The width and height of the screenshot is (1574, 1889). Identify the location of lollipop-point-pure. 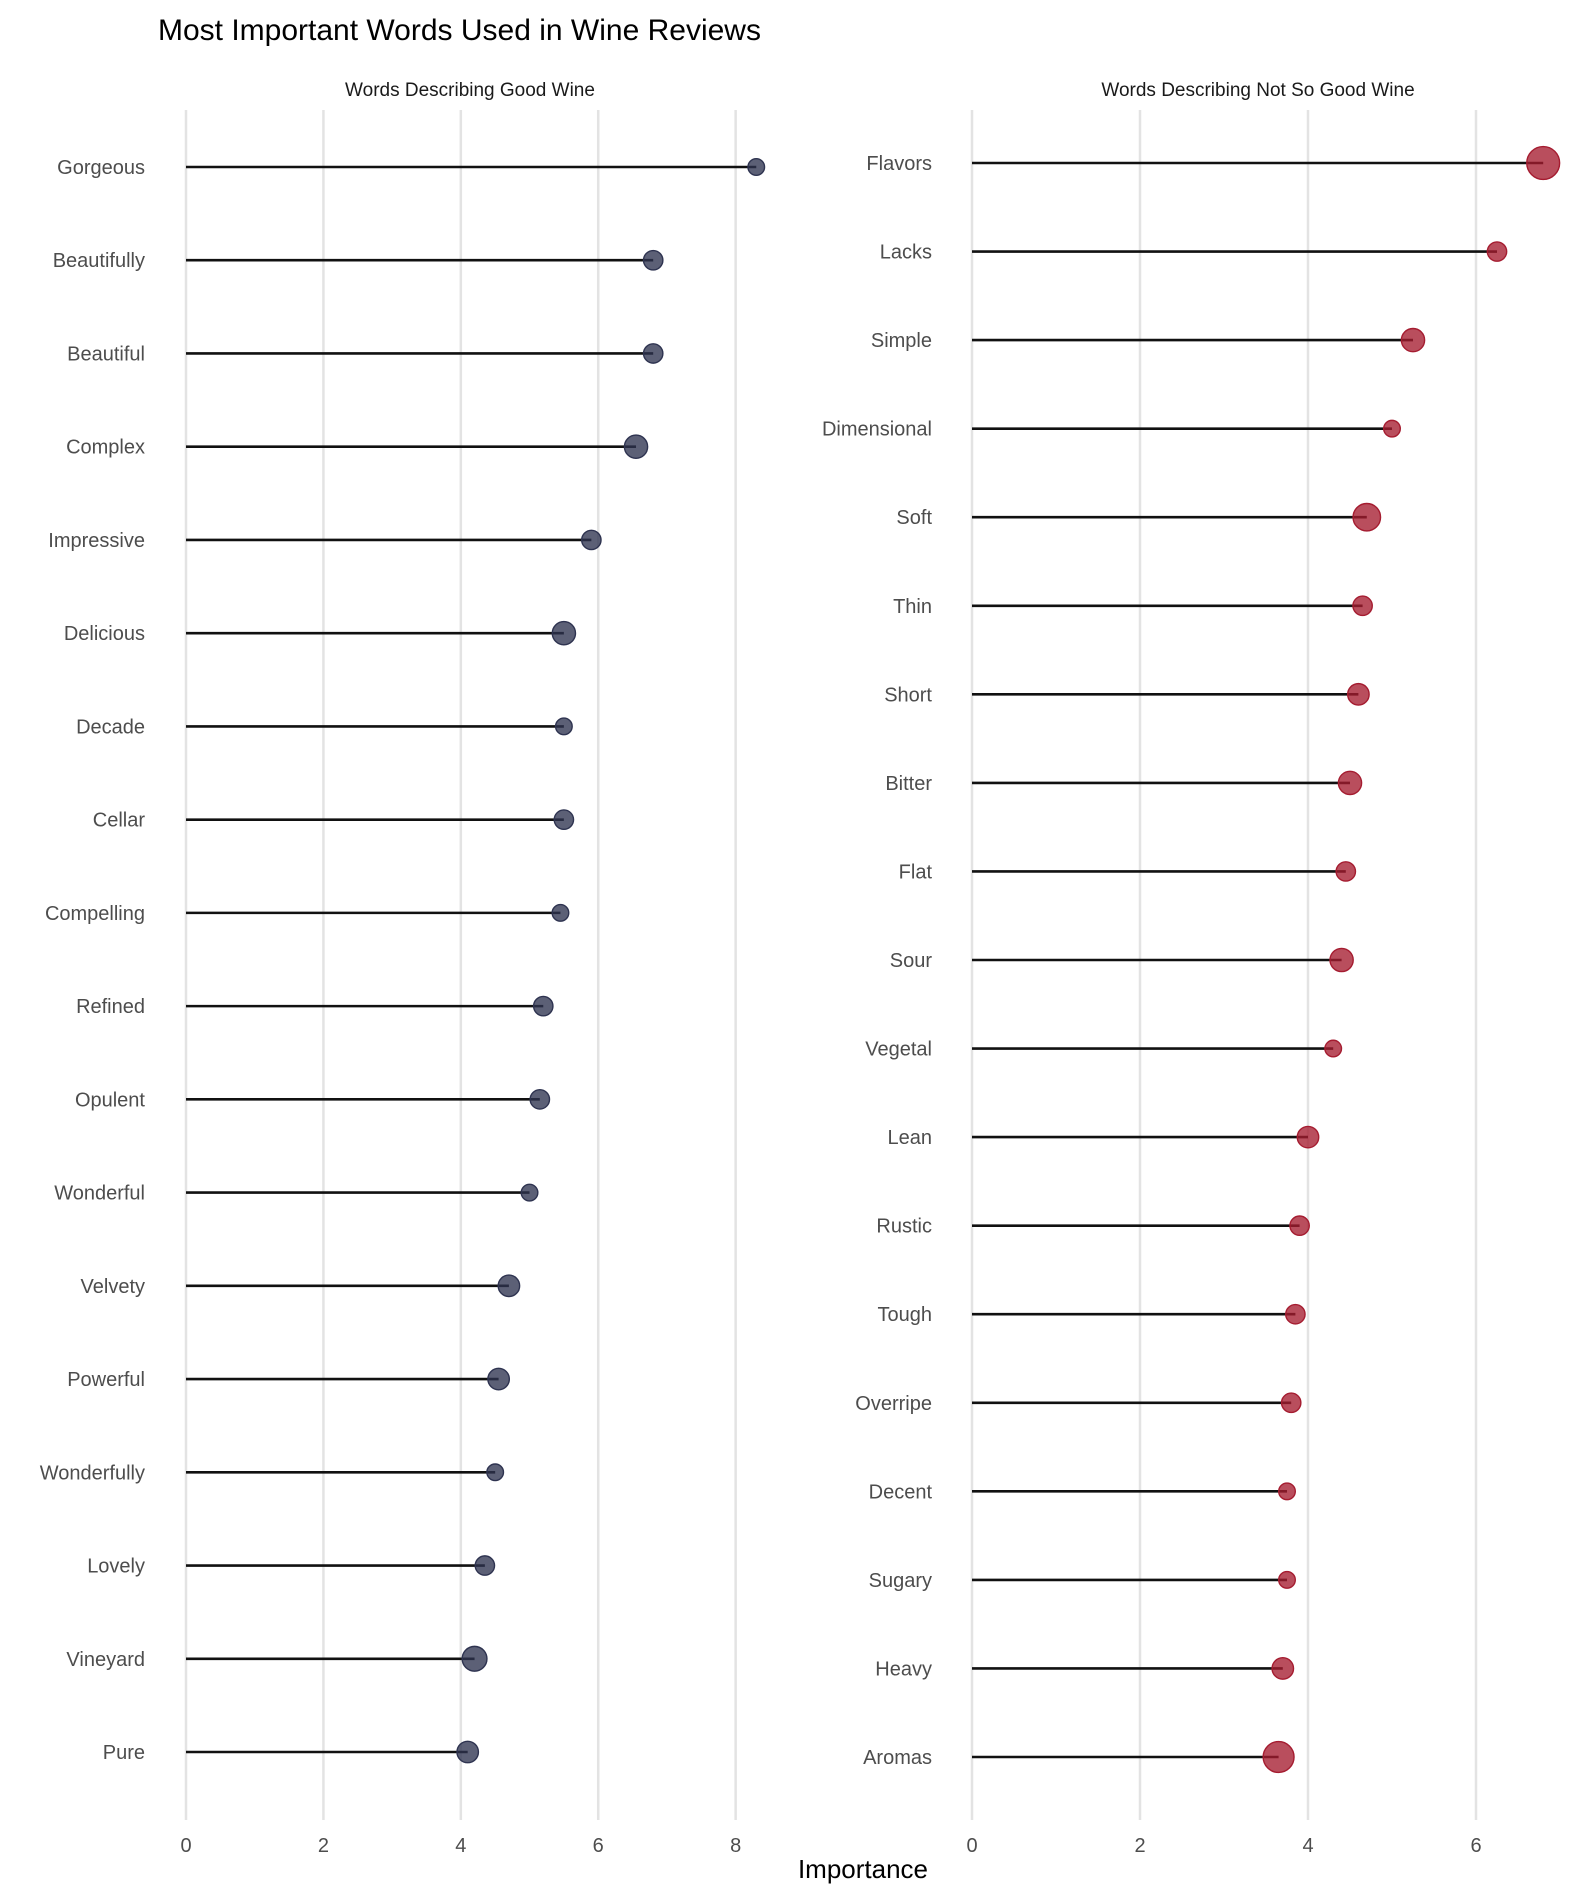
(468, 1752).